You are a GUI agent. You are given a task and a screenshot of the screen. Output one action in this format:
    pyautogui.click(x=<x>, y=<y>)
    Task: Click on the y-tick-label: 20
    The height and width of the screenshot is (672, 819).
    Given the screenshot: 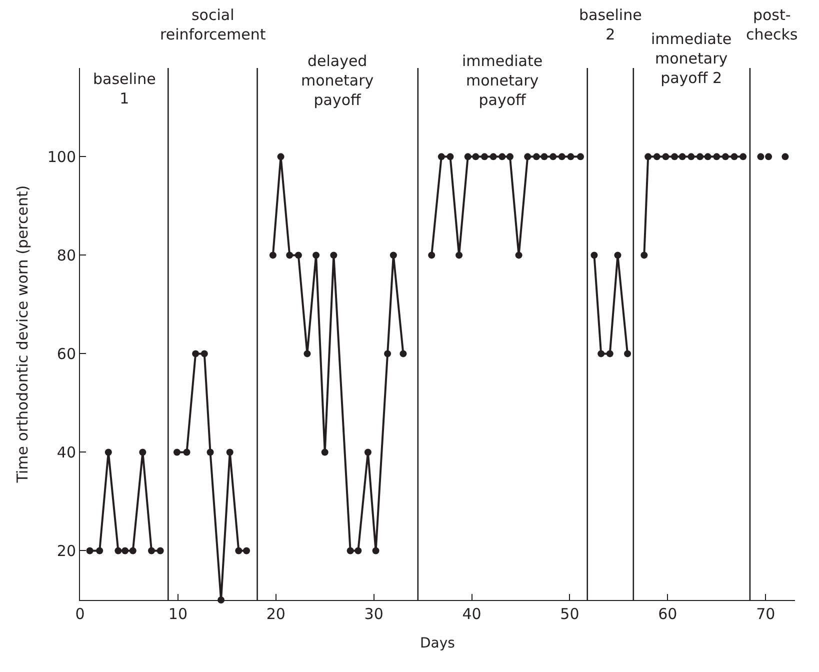 What is the action you would take?
    pyautogui.click(x=66, y=551)
    